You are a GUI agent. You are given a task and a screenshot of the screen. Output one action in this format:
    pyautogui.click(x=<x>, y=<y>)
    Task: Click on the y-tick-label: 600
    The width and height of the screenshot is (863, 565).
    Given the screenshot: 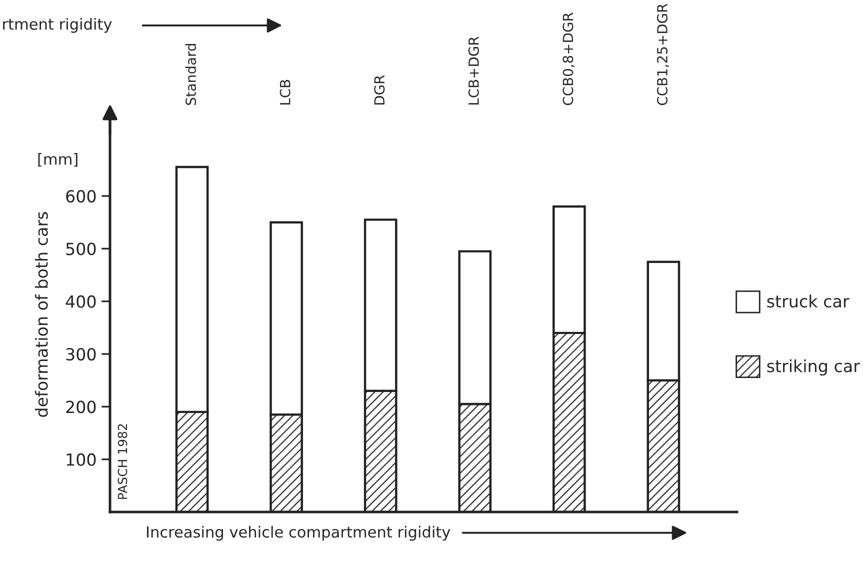 What is the action you would take?
    pyautogui.click(x=81, y=196)
    